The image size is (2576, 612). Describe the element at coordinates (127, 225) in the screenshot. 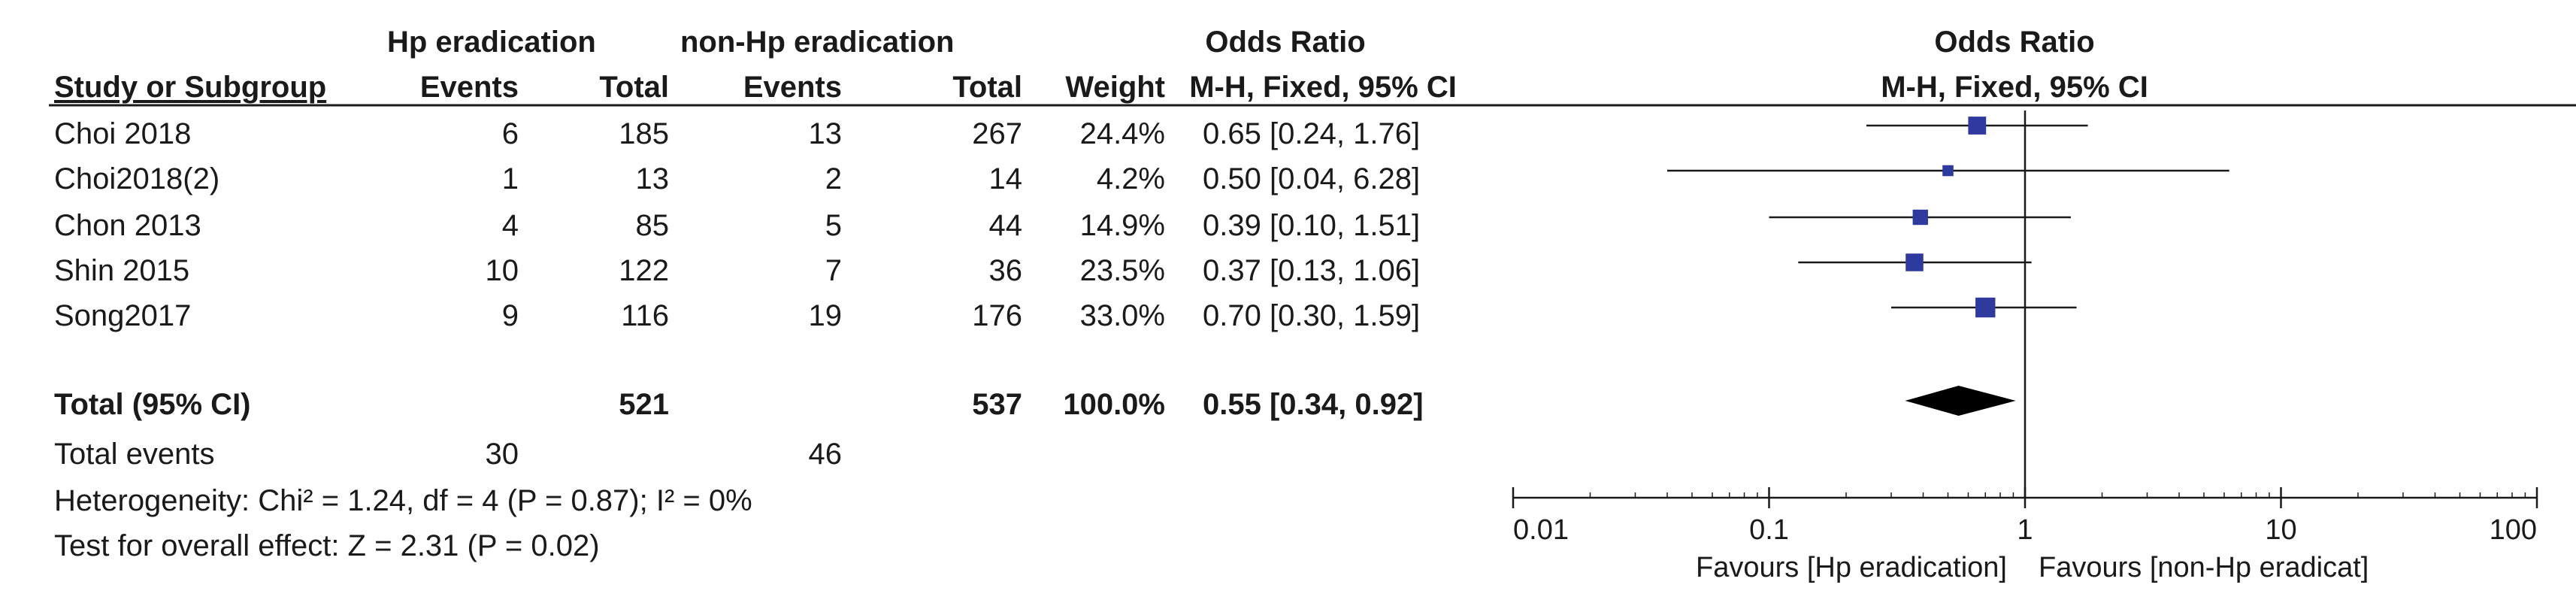

I see `study-name: Chon 2013` at that location.